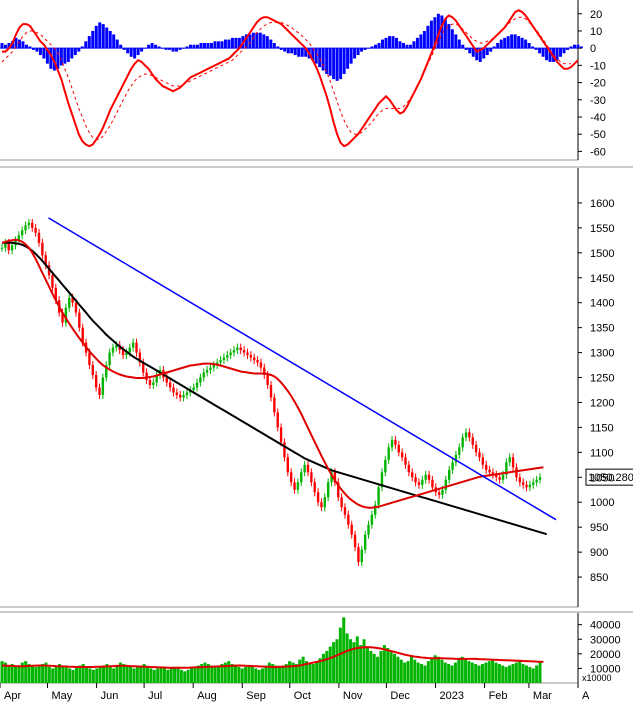 The image size is (633, 710). What do you see at coordinates (605, 669) in the screenshot?
I see `y-tick-label: 10000` at bounding box center [605, 669].